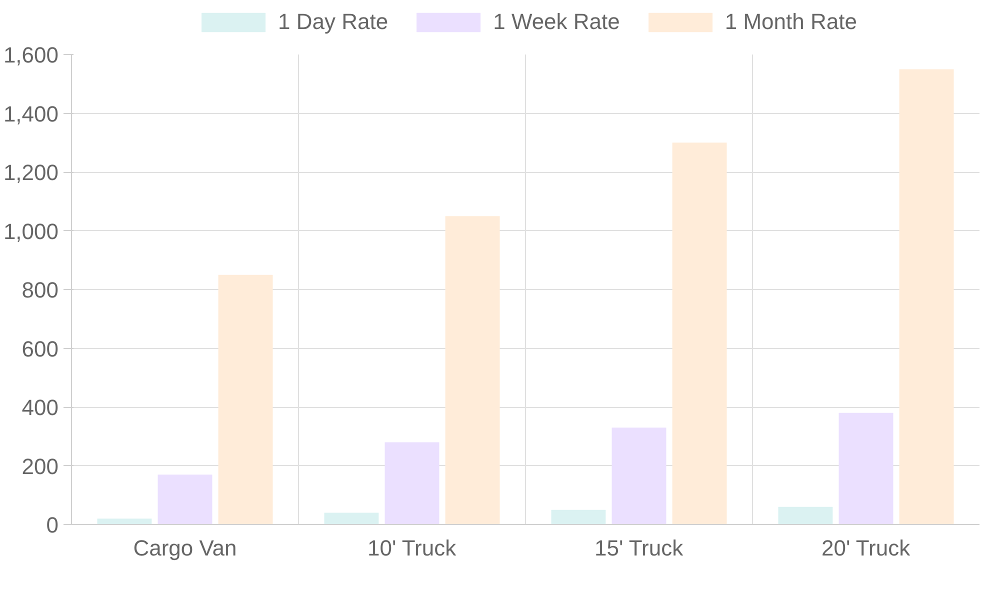 This screenshot has height=600, width=1000. What do you see at coordinates (413, 548) in the screenshot?
I see `x-tick-label: 10' Truck` at bounding box center [413, 548].